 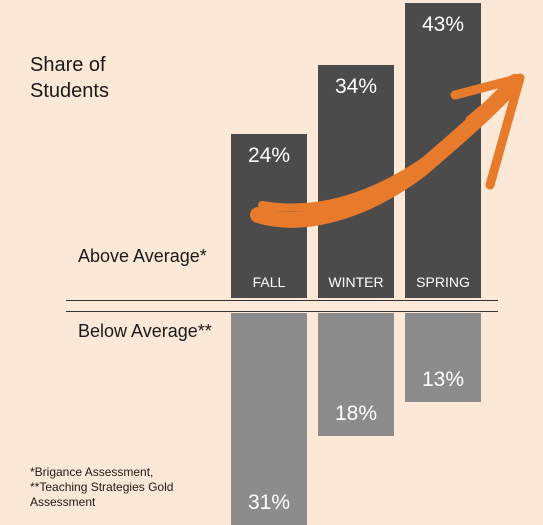 What do you see at coordinates (269, 155) in the screenshot?
I see `value-label: 24%` at bounding box center [269, 155].